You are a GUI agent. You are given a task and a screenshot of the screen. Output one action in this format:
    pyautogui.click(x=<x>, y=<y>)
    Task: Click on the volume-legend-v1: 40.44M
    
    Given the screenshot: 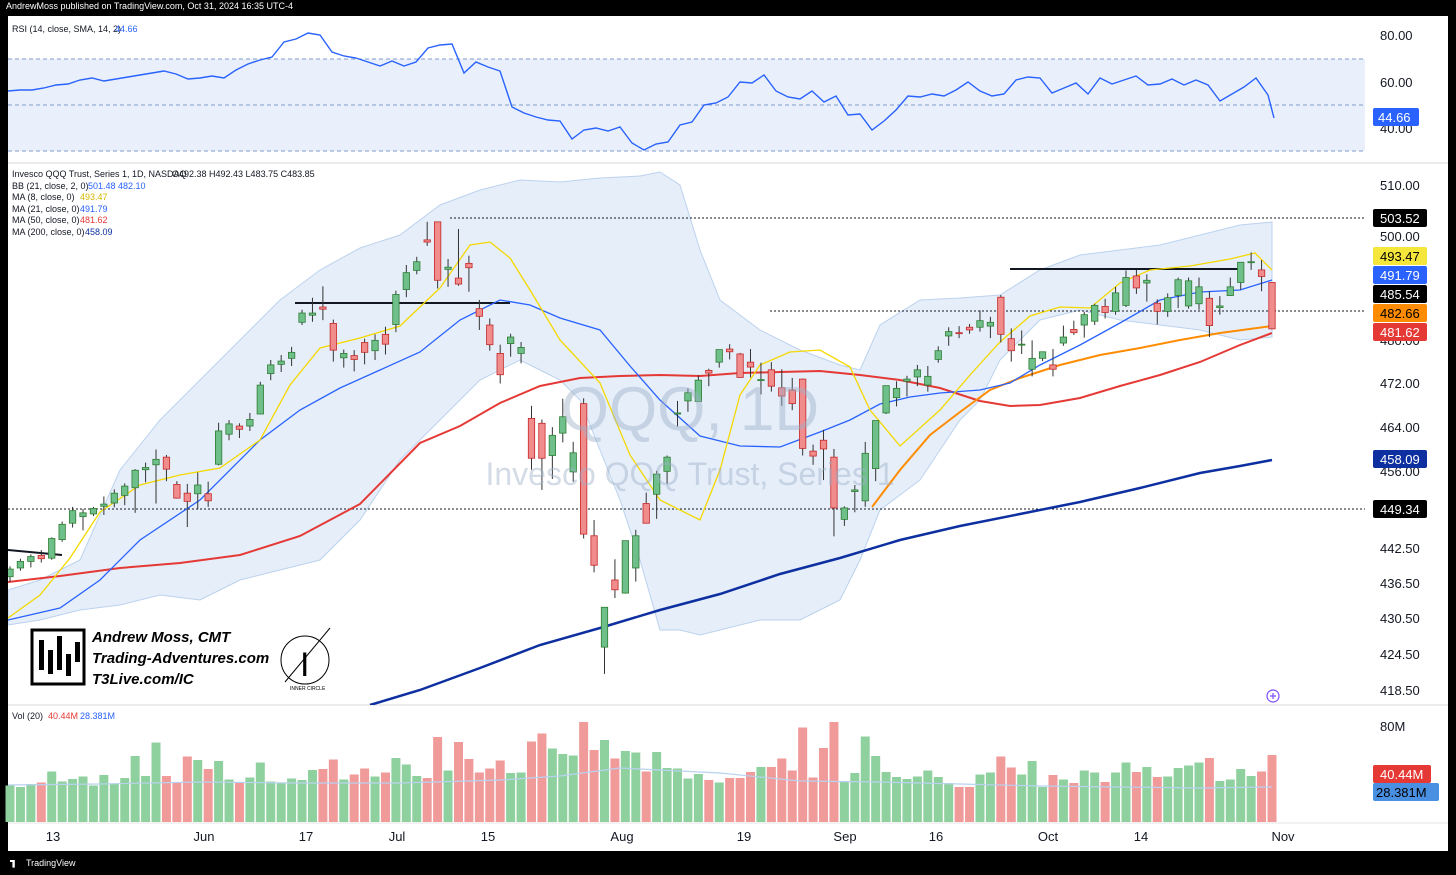 What is the action you would take?
    pyautogui.click(x=63, y=716)
    